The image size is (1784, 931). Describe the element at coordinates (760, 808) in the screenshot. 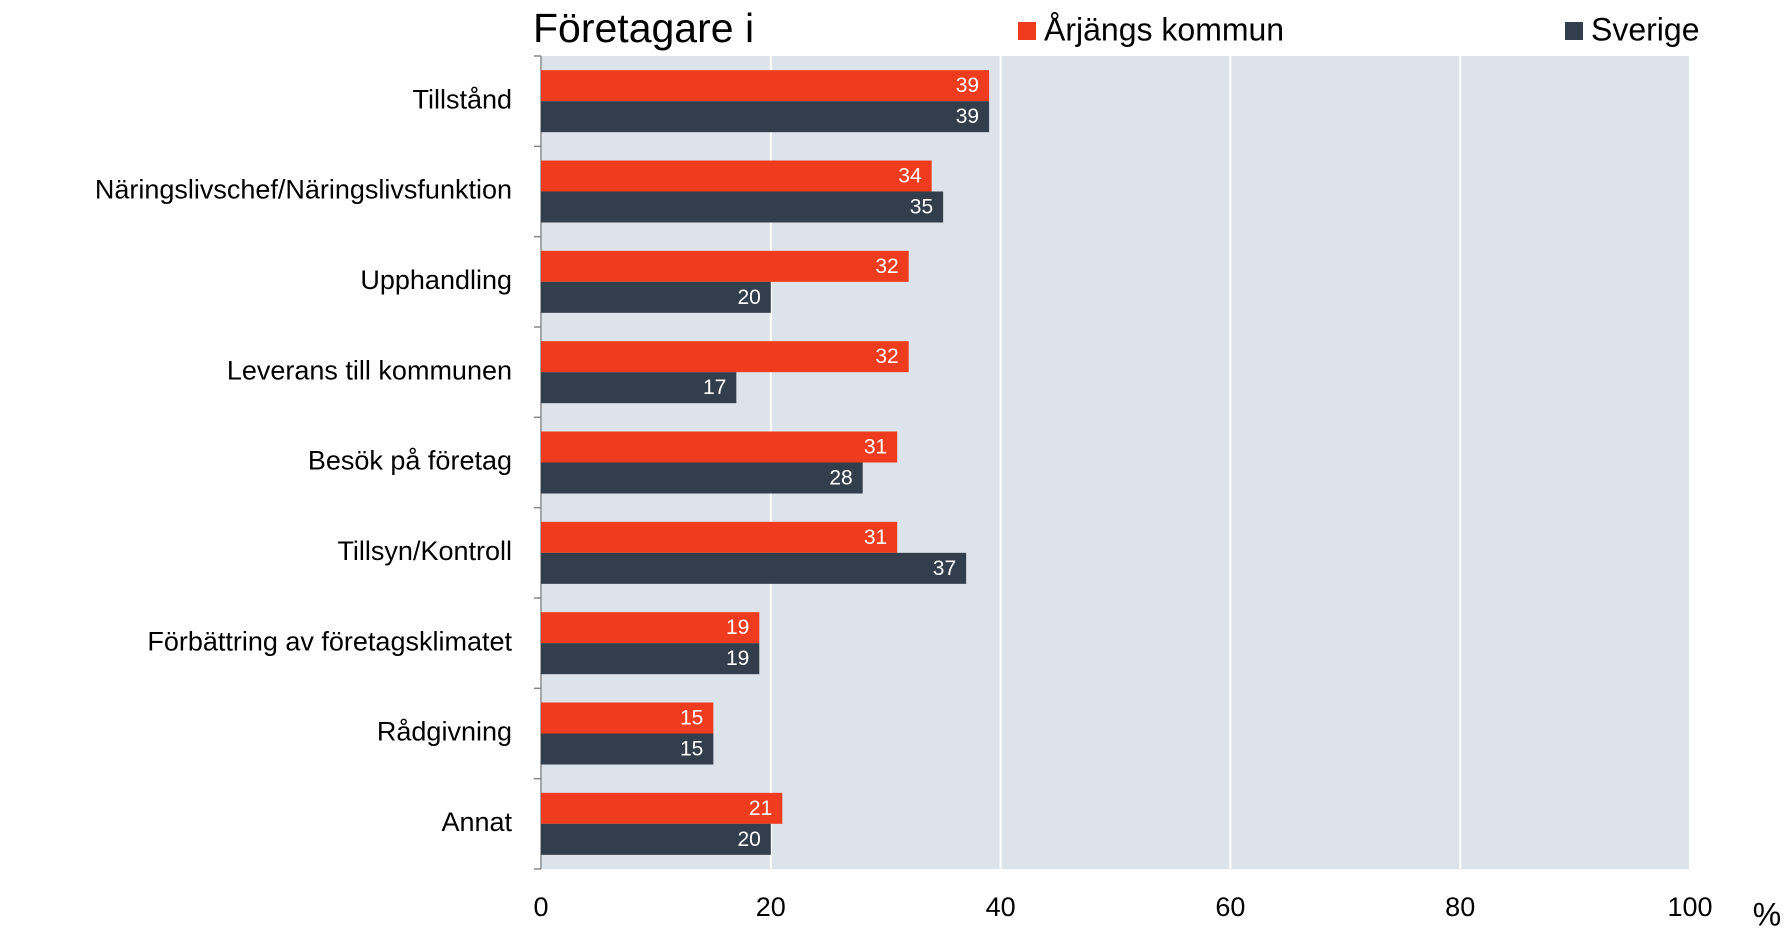

I see `value-label: 21` at that location.